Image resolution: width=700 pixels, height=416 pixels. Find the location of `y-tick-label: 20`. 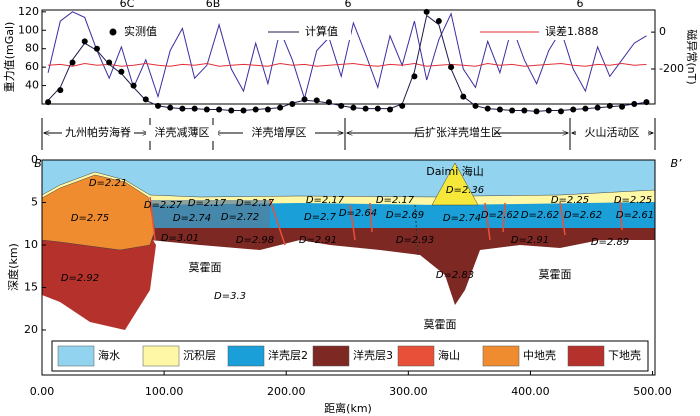

y-tick-label: 20 is located at coordinates (31, 329).